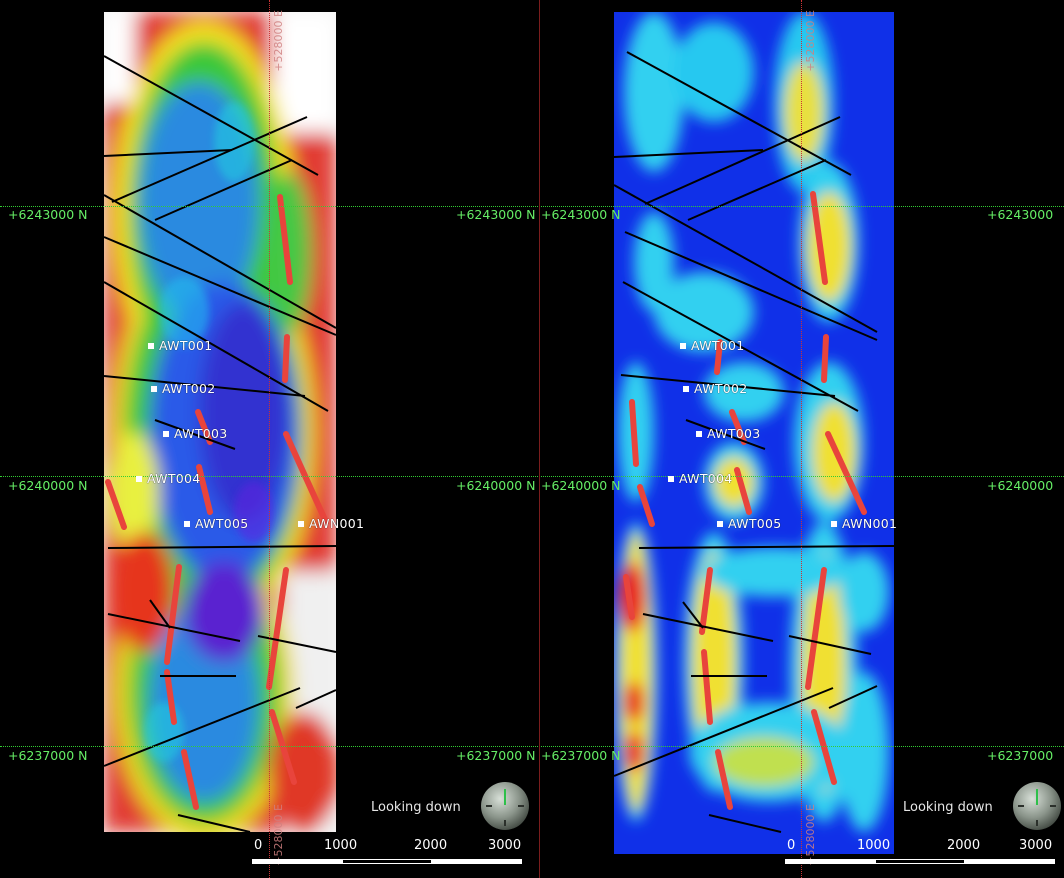 The width and height of the screenshot is (1064, 878). What do you see at coordinates (1020, 214) in the screenshot?
I see `right-northing-label-right-1: +6243000` at bounding box center [1020, 214].